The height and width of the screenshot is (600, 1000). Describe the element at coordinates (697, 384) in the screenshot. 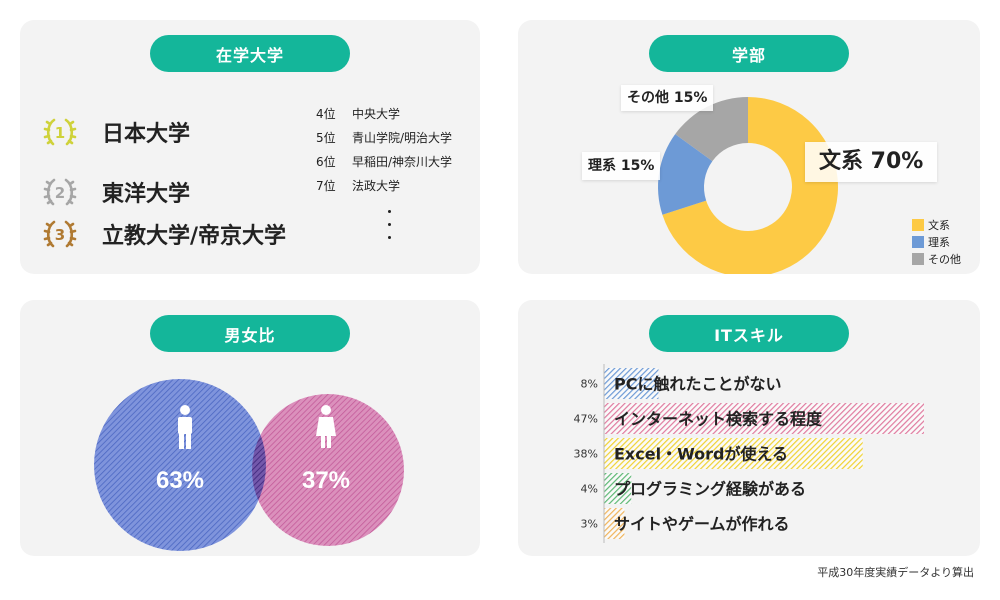

I see `bar-category-label-1: PCに触れたことがない` at that location.